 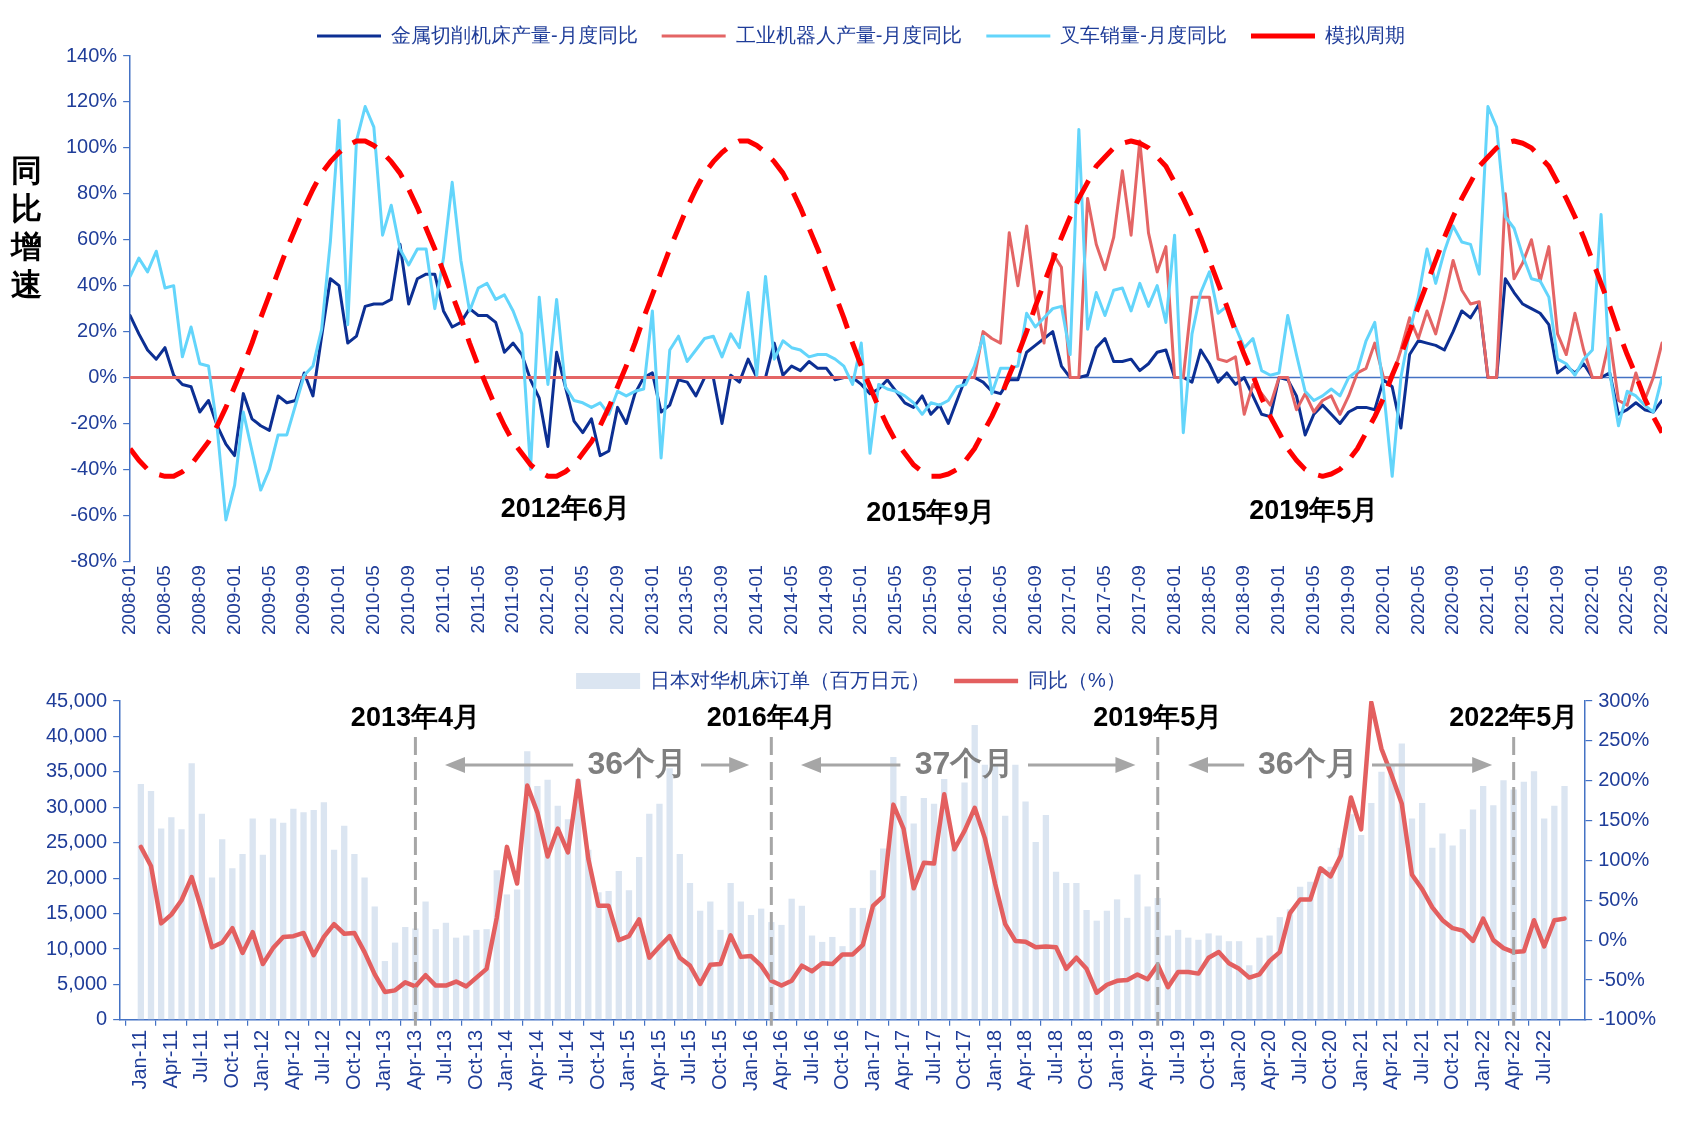 I want to click on x-tick-label: Jul-21, so click(x=1420, y=1057).